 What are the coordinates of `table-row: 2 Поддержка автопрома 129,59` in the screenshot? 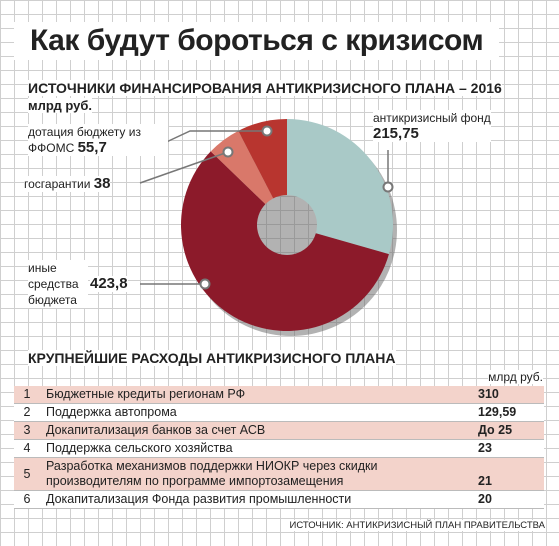 It's located at (279, 412).